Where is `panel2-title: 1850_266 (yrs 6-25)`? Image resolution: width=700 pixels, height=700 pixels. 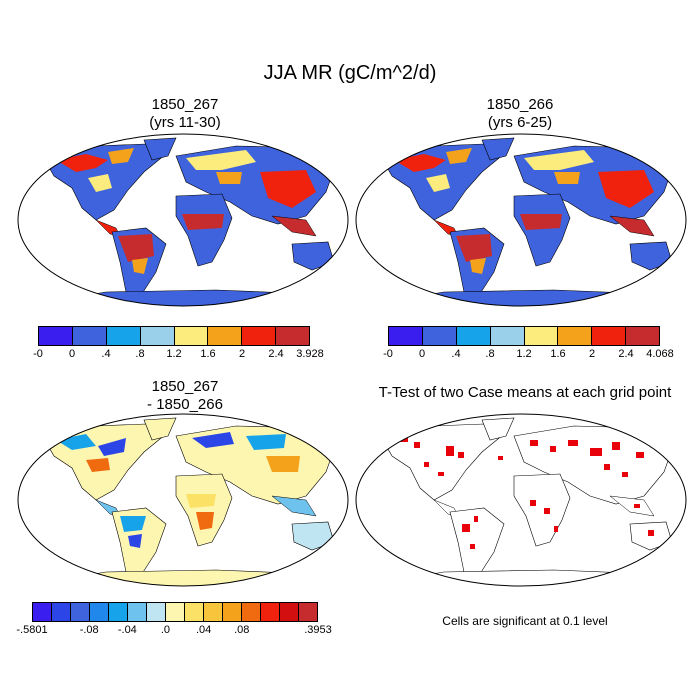
panel2-title: 1850_266 (yrs 6-25) is located at coordinates (520, 114).